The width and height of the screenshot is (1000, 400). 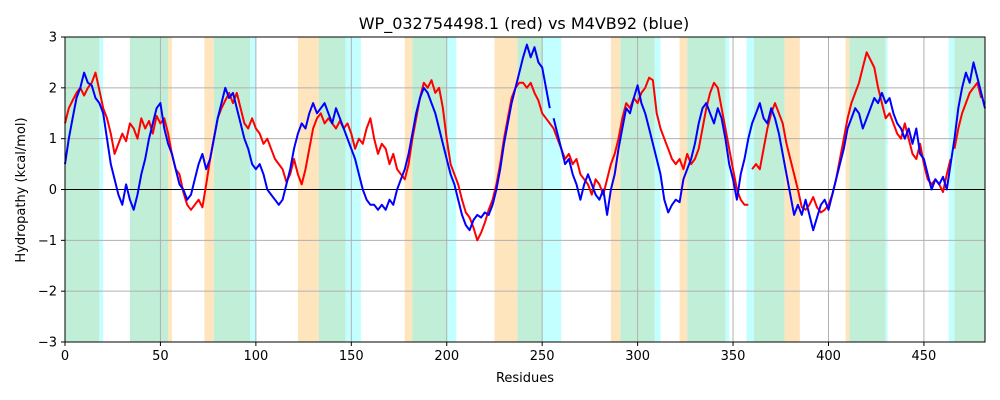 I want to click on x-tick-label-150: 150, so click(x=351, y=356).